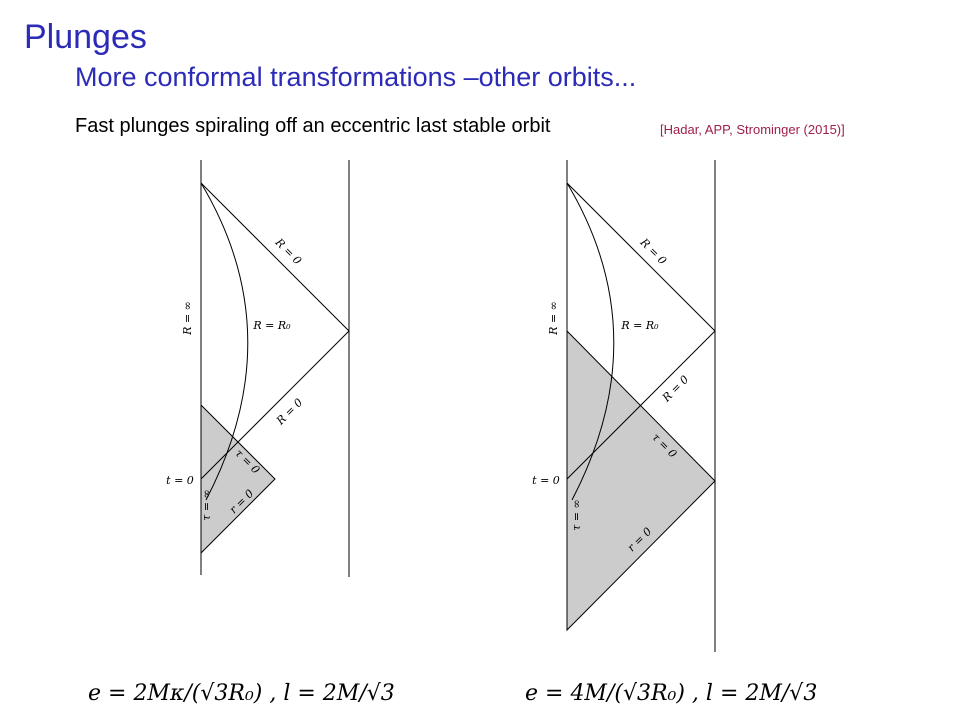 This screenshot has width=960, height=720. Describe the element at coordinates (85, 37) in the screenshot. I see `title: Plunges` at that location.